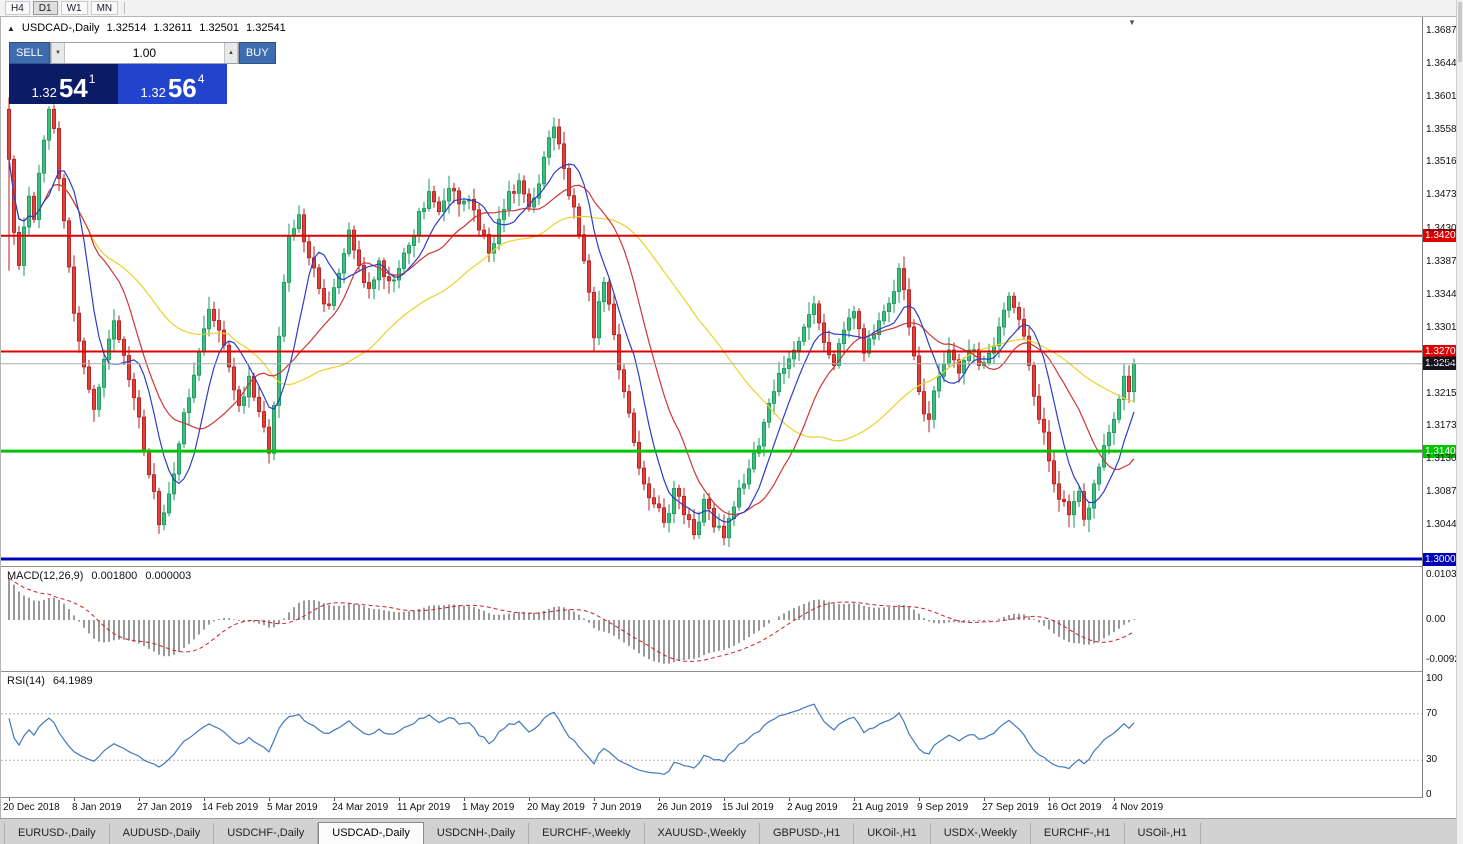 This screenshot has height=844, width=1463. What do you see at coordinates (1432, 760) in the screenshot?
I see `rsi-axis-label: 30` at bounding box center [1432, 760].